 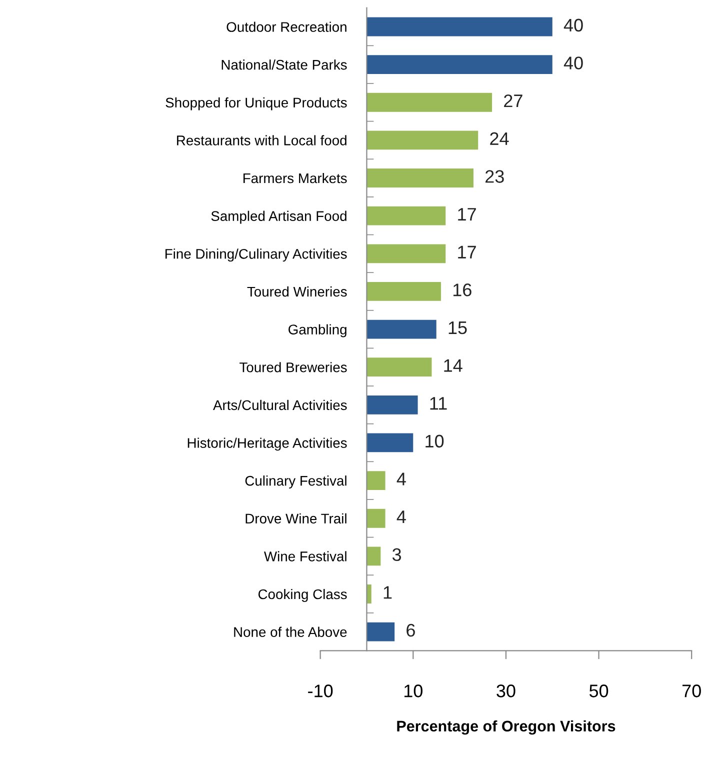 What do you see at coordinates (438, 403) in the screenshot?
I see `data-label: 11` at bounding box center [438, 403].